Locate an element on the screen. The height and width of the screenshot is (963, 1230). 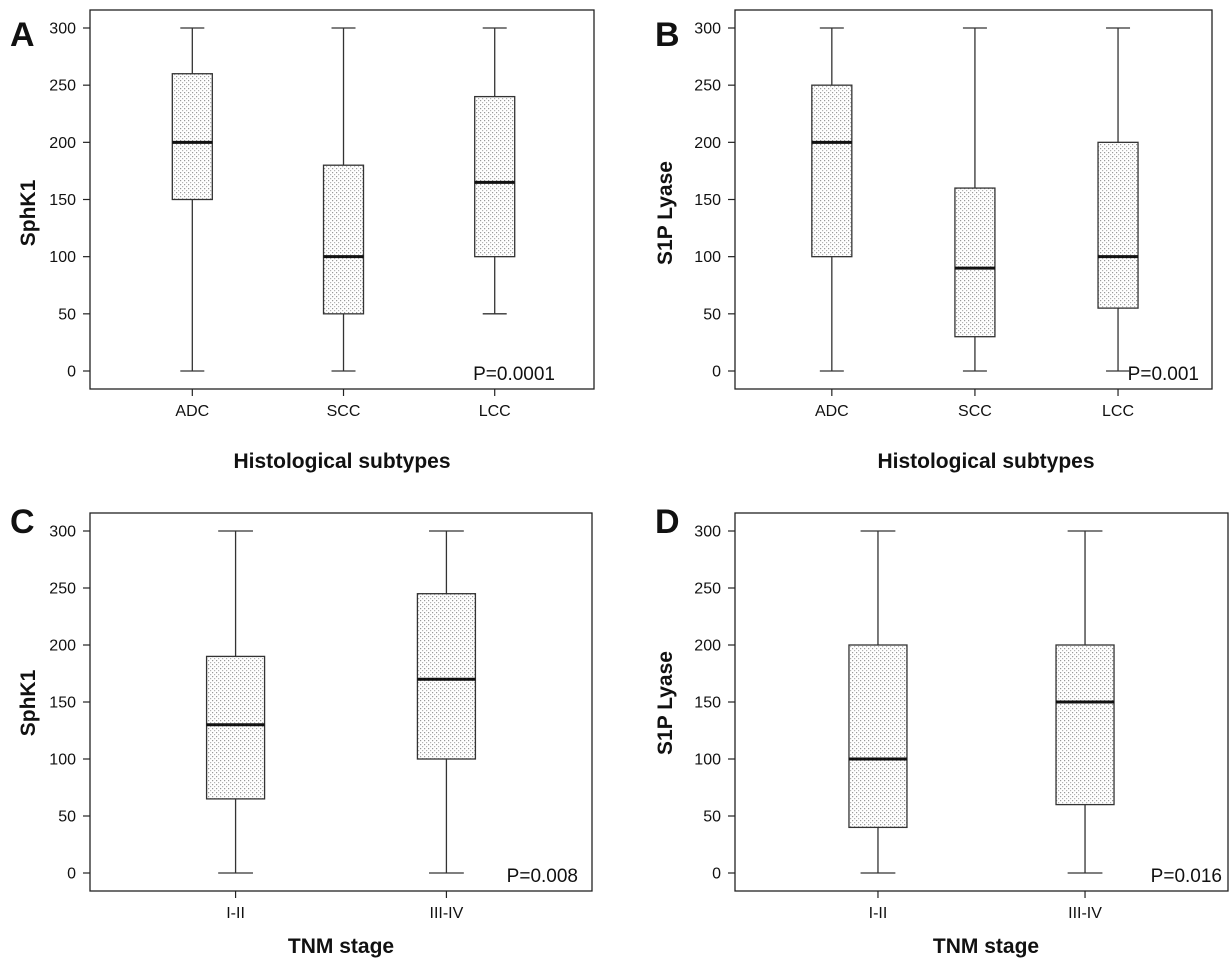
p-value-annotation: P=0.008 is located at coordinates (542, 876).